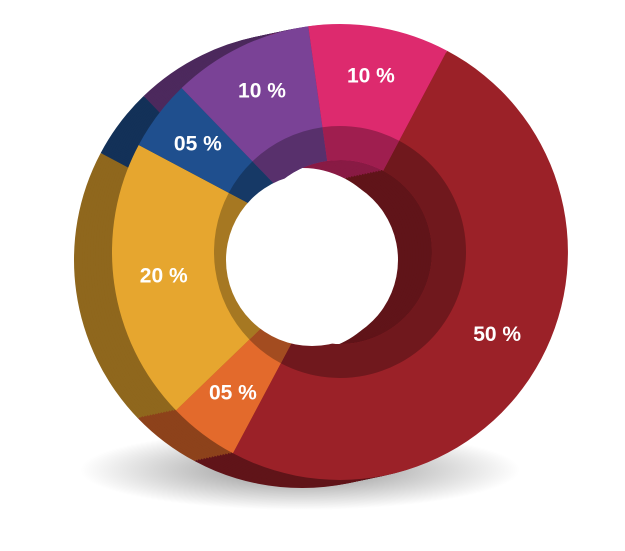  What do you see at coordinates (262, 91) in the screenshot?
I see `slice-label-5: 10 %` at bounding box center [262, 91].